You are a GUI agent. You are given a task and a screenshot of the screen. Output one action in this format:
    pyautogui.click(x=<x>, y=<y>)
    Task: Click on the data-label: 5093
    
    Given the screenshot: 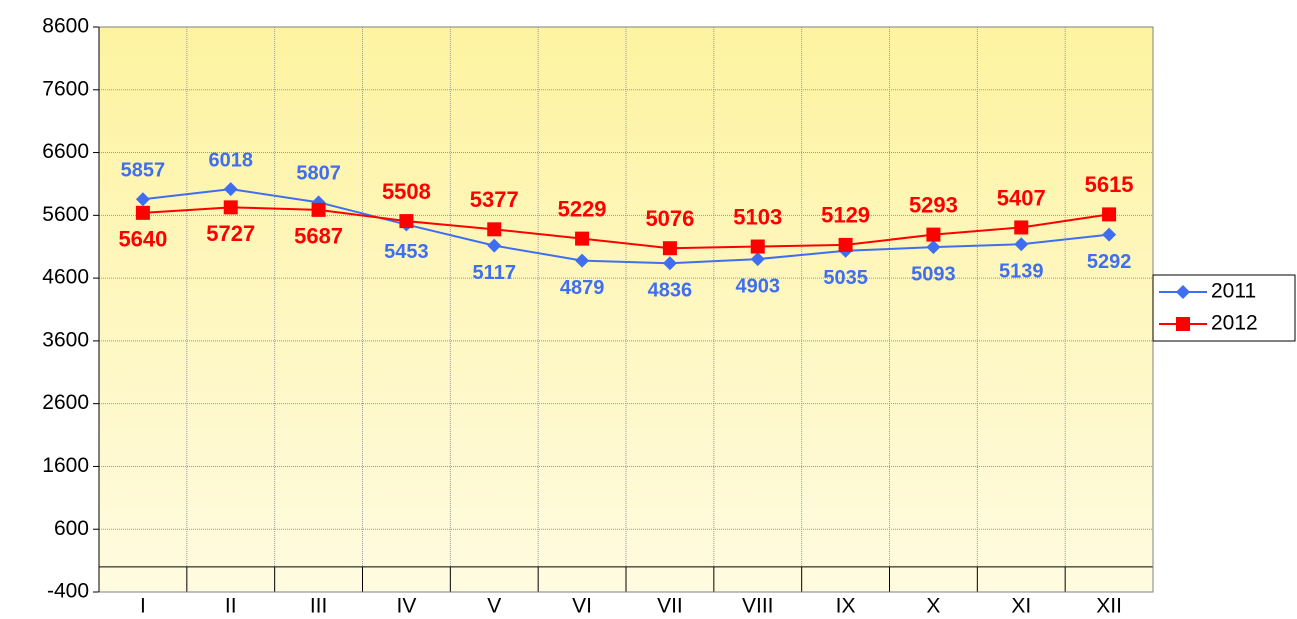 What is the action you would take?
    pyautogui.click(x=933, y=274)
    